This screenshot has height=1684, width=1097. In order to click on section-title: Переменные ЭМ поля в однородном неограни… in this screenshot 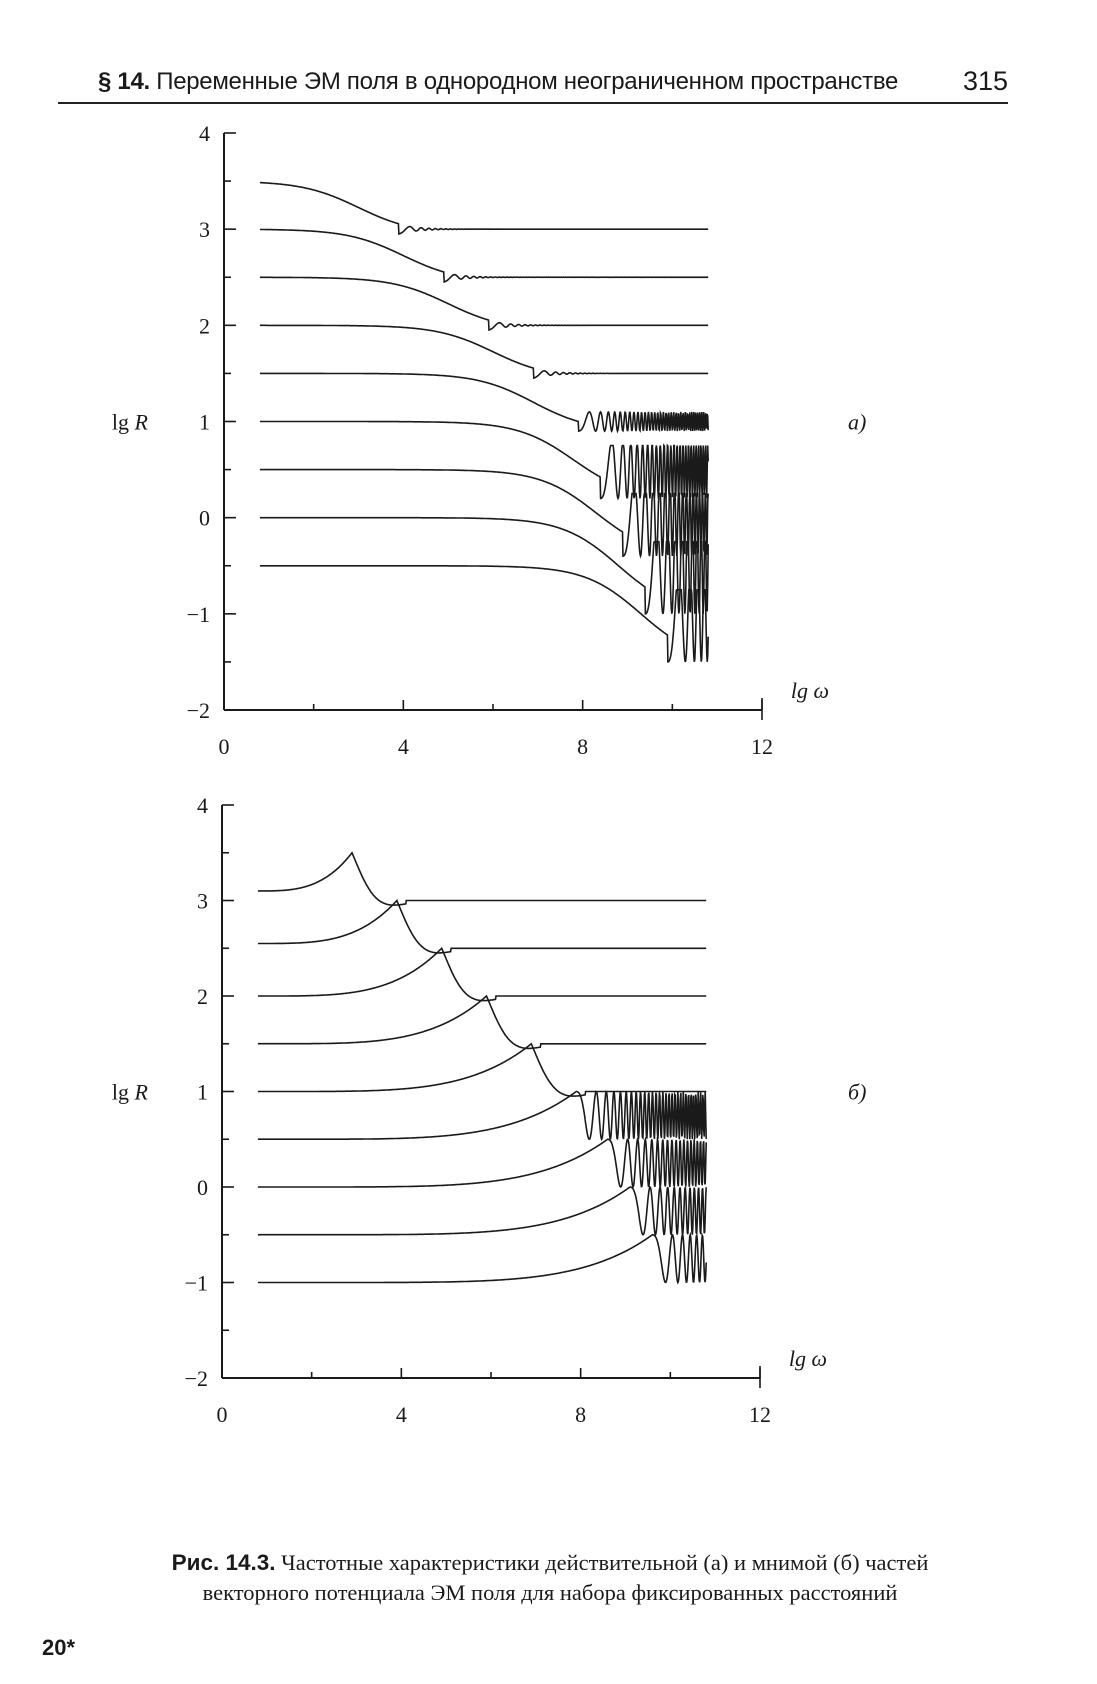, I will do `click(527, 81)`.